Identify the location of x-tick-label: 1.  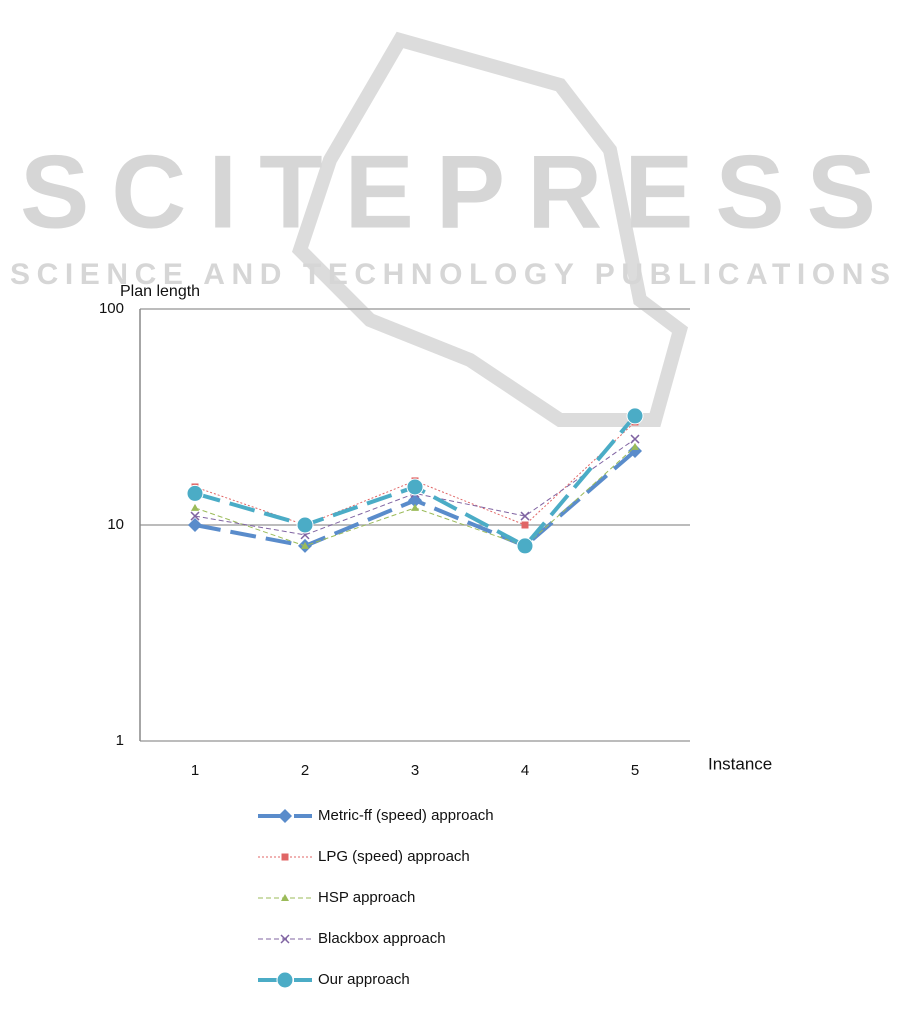
(195, 770).